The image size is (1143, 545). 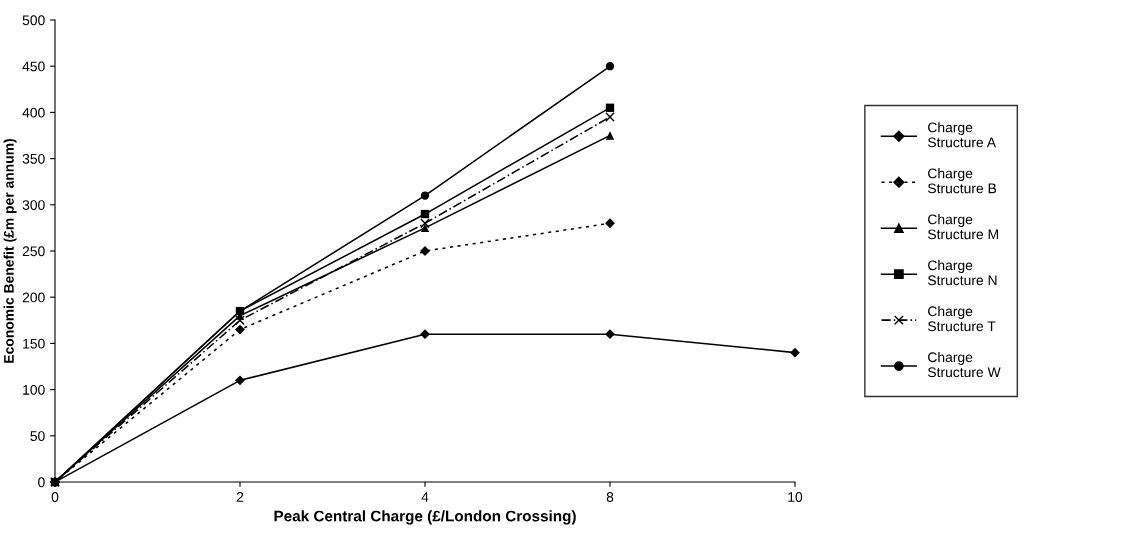 I want to click on y-tick-label: 450, so click(x=33, y=66).